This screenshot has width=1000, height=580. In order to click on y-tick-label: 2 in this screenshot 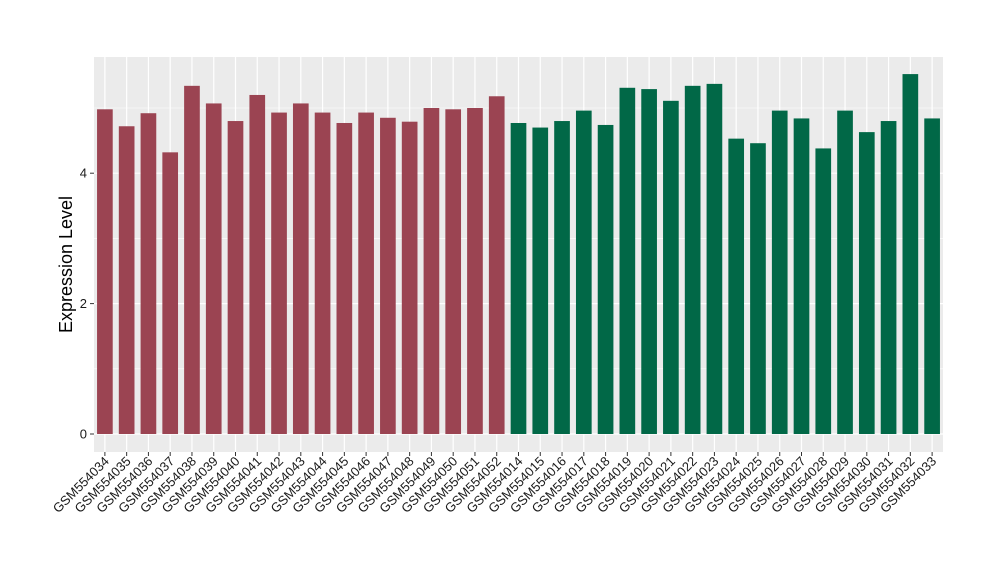, I will do `click(83, 303)`.